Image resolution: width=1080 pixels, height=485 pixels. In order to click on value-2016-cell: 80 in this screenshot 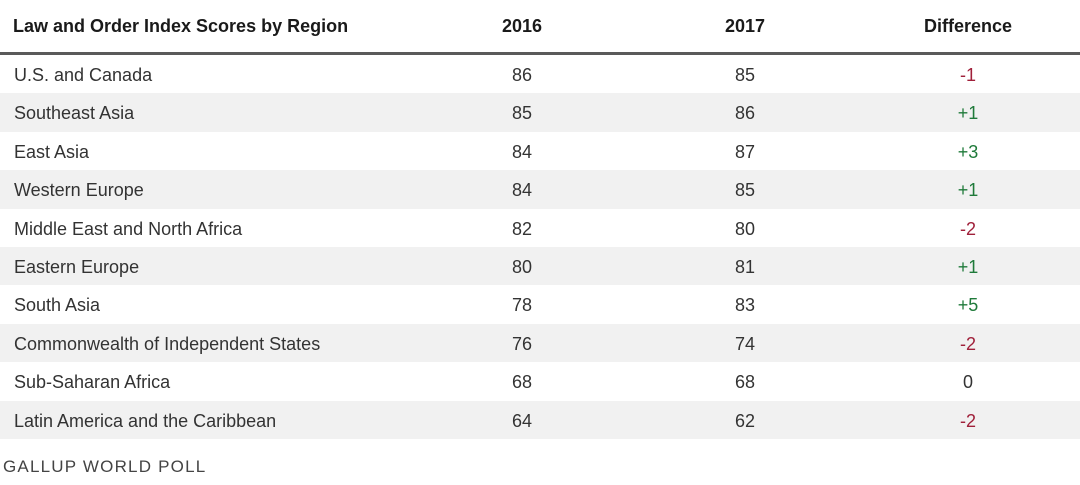, I will do `click(522, 266)`.